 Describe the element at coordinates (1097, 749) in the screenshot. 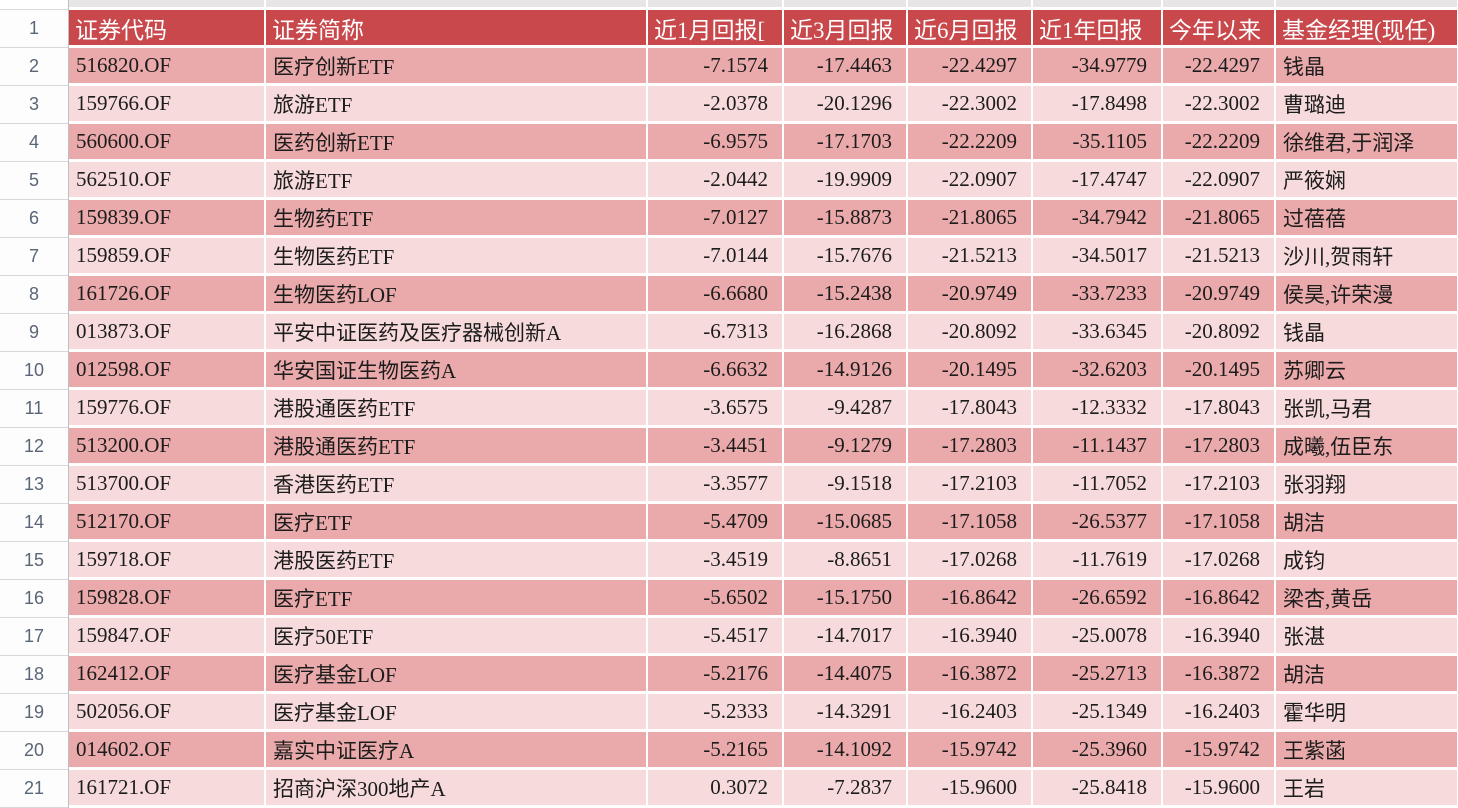

I see `cell-r1y: -25.3960` at that location.